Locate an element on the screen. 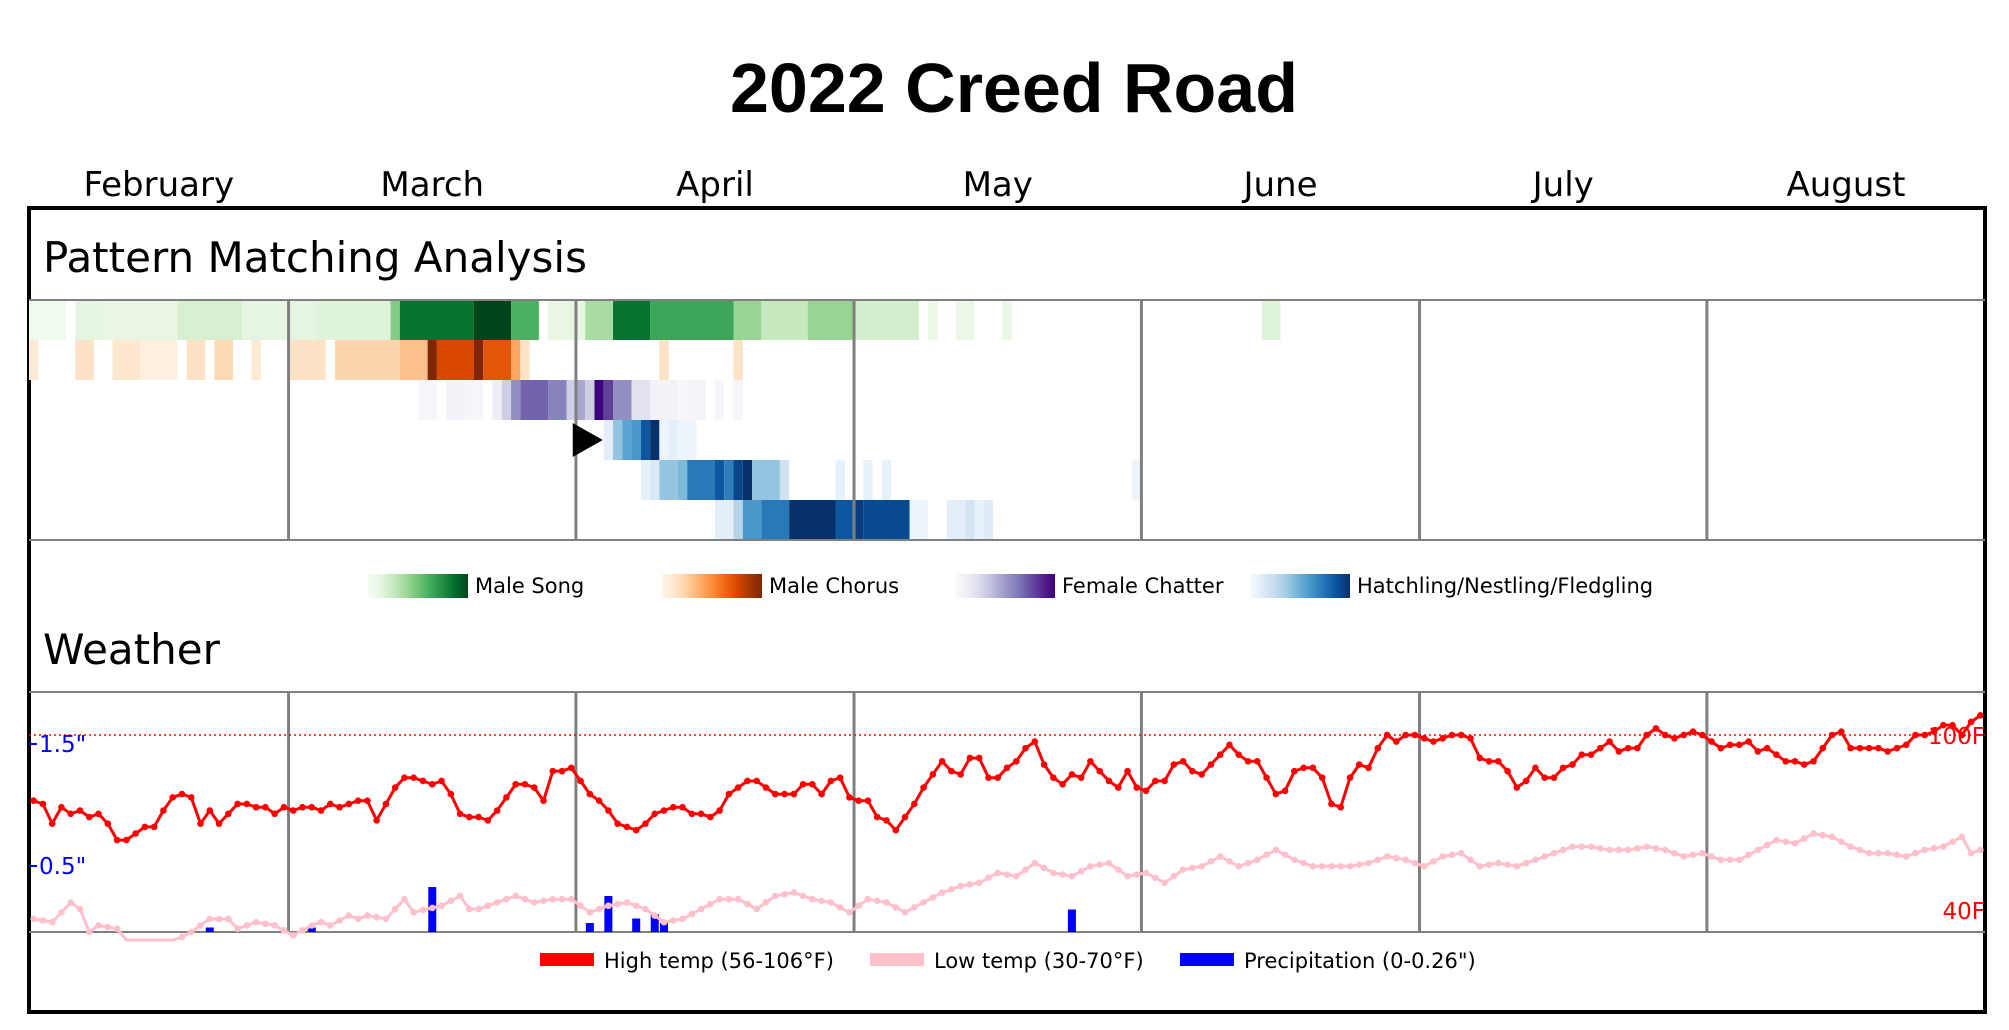 The width and height of the screenshot is (2009, 1030). low-temp-series is located at coordinates (1007, 886).